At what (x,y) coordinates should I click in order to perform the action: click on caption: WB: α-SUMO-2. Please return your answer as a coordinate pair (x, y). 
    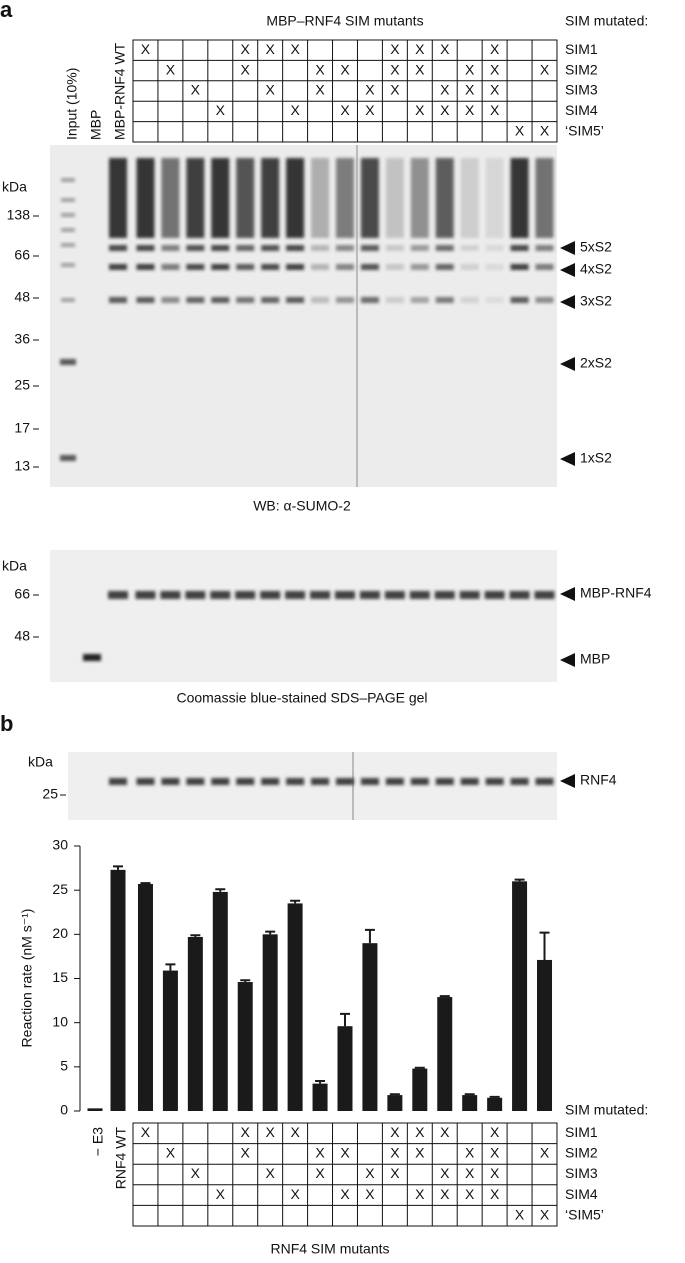
    Looking at the image, I should click on (302, 506).